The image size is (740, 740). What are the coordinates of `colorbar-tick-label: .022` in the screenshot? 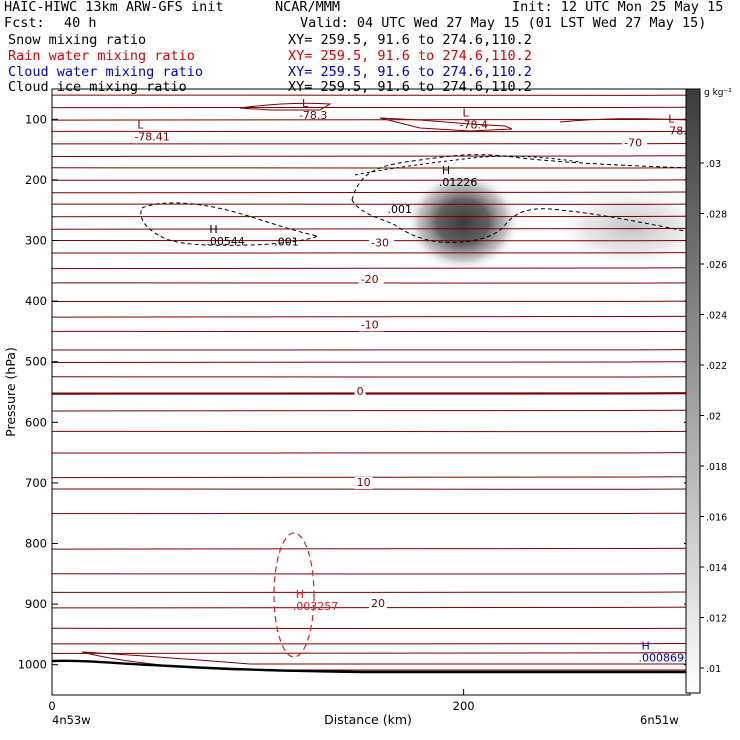 It's located at (716, 366).